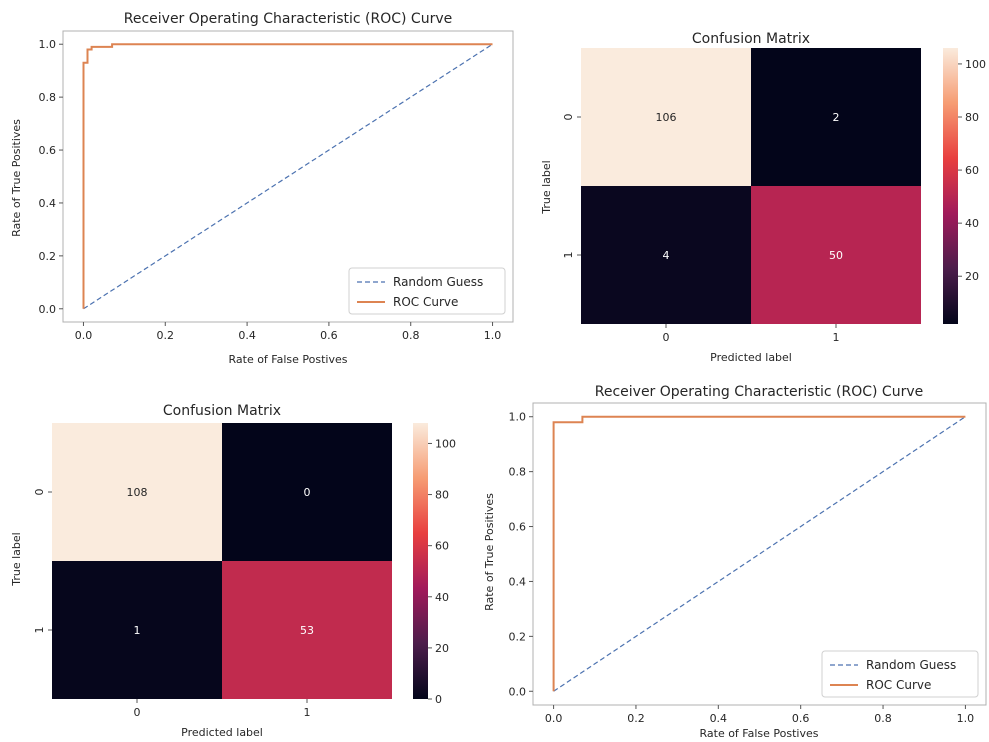 This screenshot has width=989, height=742. What do you see at coordinates (438, 699) in the screenshot?
I see `colorbar-tick-label: 0` at bounding box center [438, 699].